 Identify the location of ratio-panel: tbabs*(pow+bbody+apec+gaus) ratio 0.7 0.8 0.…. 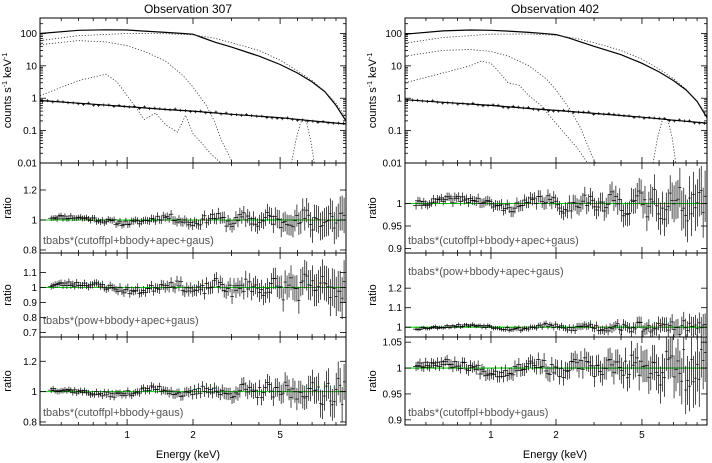
(174, 295).